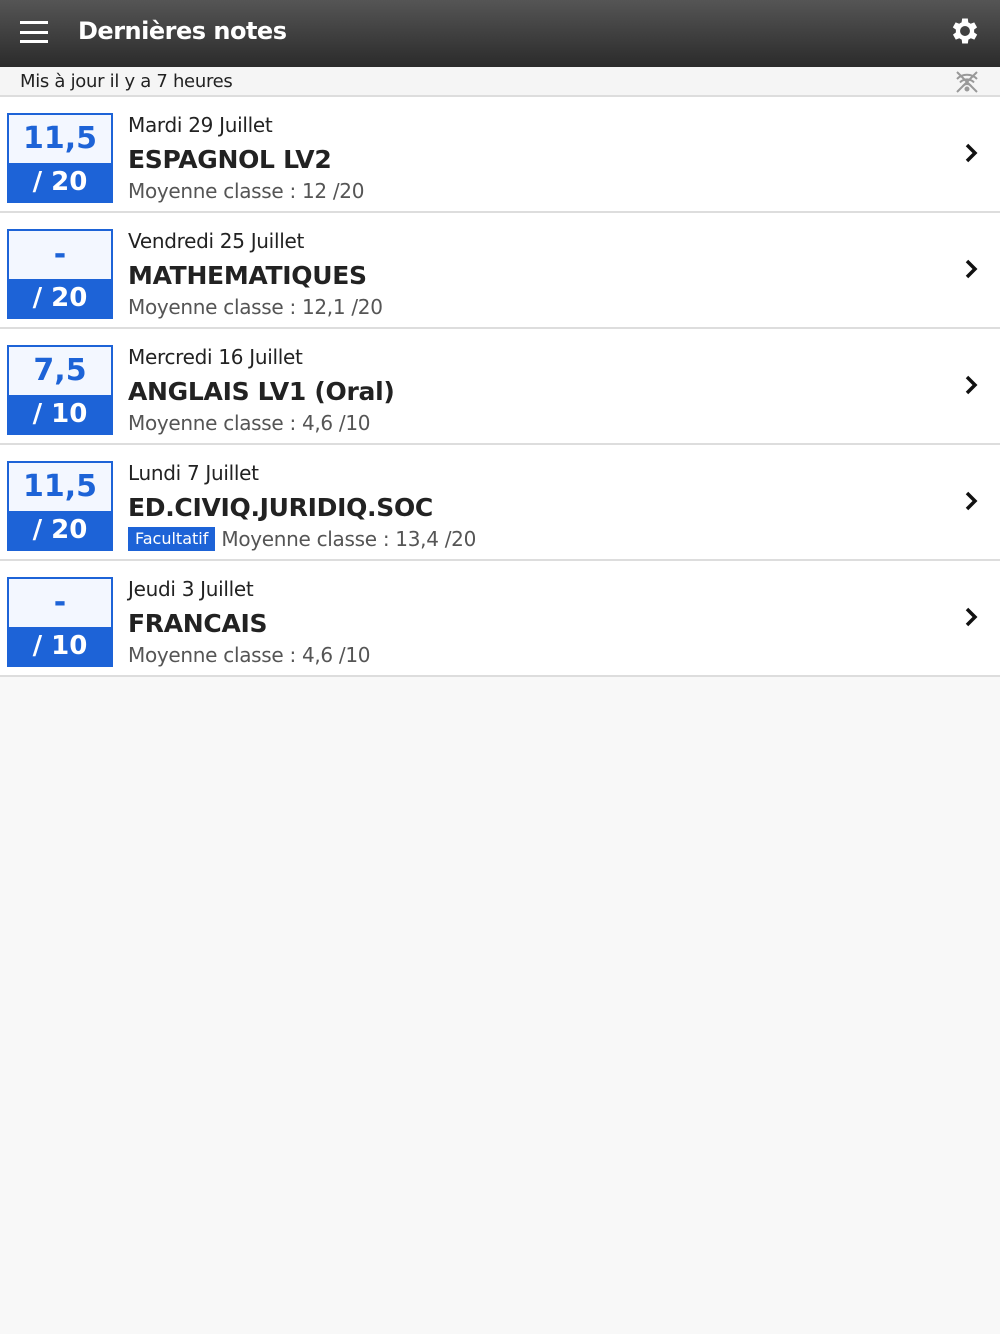 This screenshot has height=1334, width=1000. Describe the element at coordinates (172, 539) in the screenshot. I see `optional-badge: Facultatif` at that location.